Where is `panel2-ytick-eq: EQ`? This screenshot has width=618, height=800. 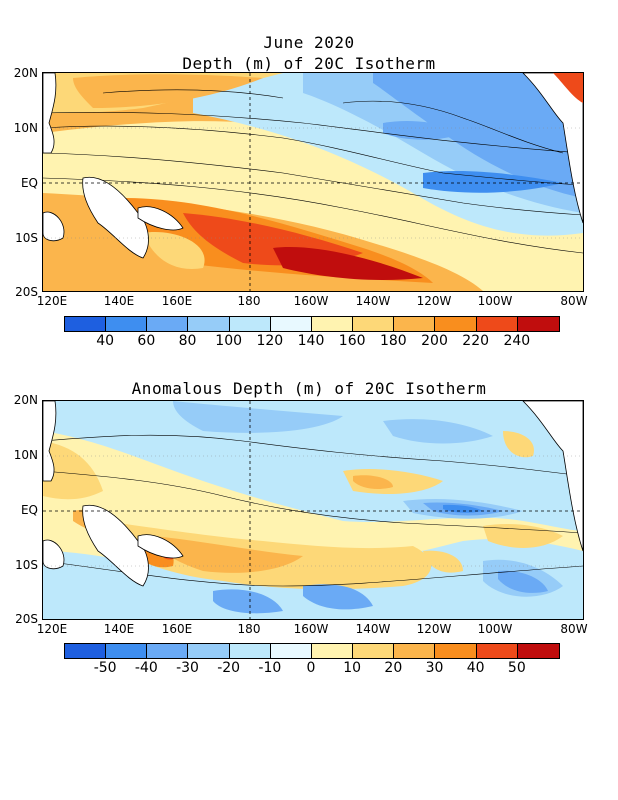 panel2-ytick-eq: EQ is located at coordinates (29, 510).